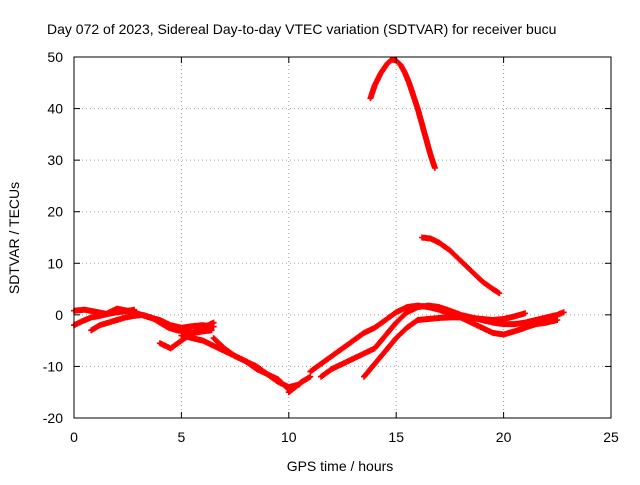 The width and height of the screenshot is (640, 485). What do you see at coordinates (55, 212) in the screenshot?
I see `y-tick-label: 20` at bounding box center [55, 212].